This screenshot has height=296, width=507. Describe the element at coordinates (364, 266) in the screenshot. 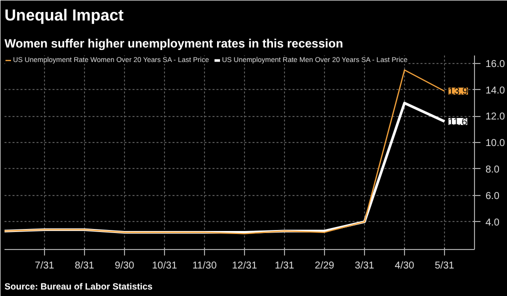

I see `x-tick-label: 3/31` at that location.